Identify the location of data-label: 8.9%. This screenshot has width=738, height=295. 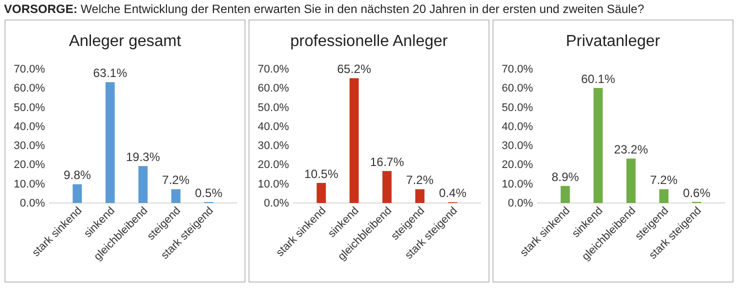
(566, 177).